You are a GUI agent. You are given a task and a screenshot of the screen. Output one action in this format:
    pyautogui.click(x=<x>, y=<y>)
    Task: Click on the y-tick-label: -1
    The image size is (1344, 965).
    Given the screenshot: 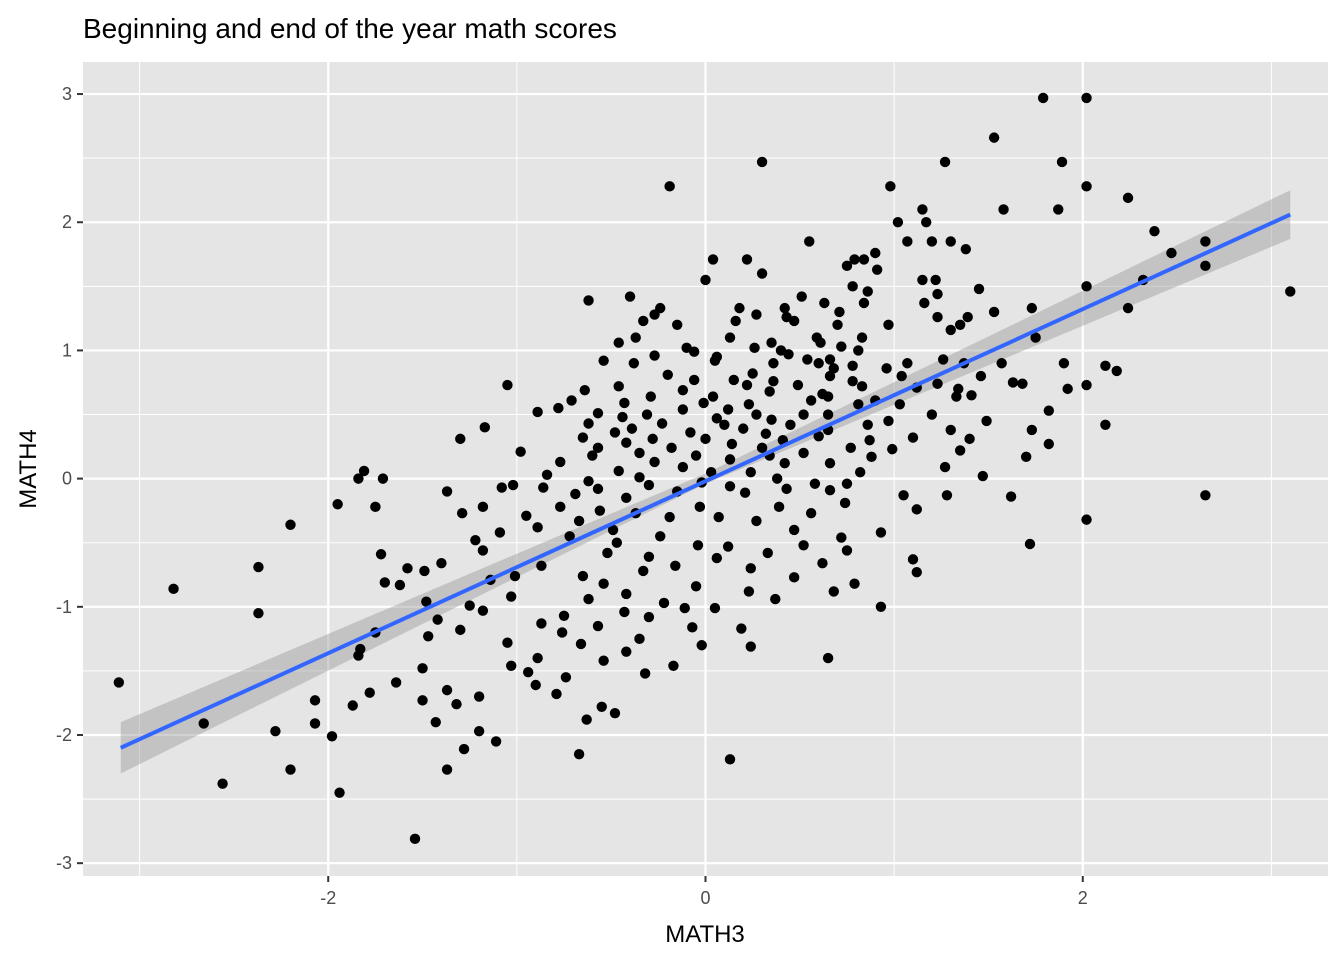 What is the action you would take?
    pyautogui.click(x=64, y=607)
    